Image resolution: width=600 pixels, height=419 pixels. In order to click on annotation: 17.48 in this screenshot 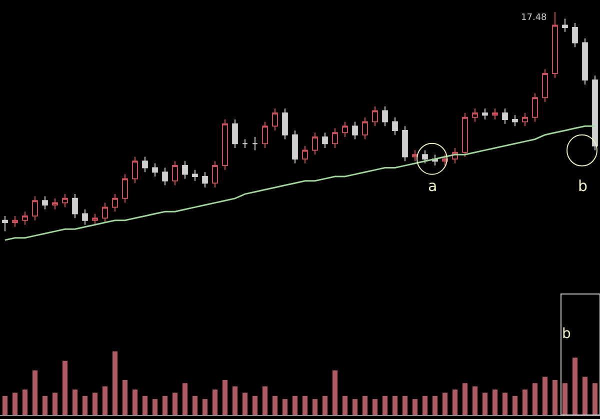, I will do `click(534, 18)`.